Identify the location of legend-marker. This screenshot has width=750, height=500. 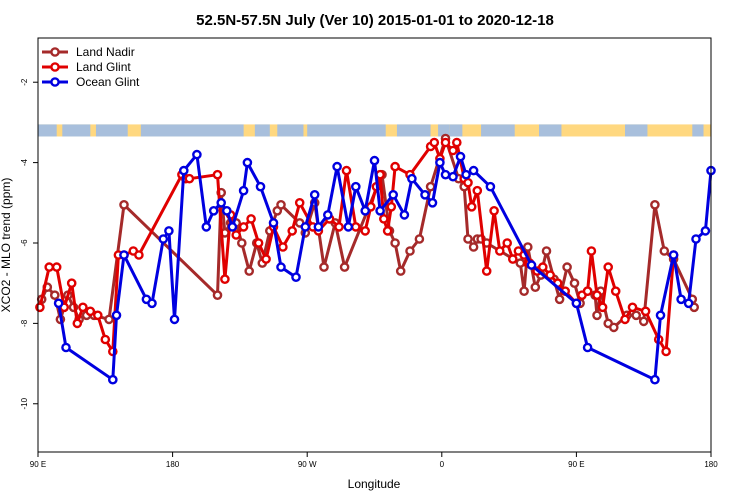
(55, 82).